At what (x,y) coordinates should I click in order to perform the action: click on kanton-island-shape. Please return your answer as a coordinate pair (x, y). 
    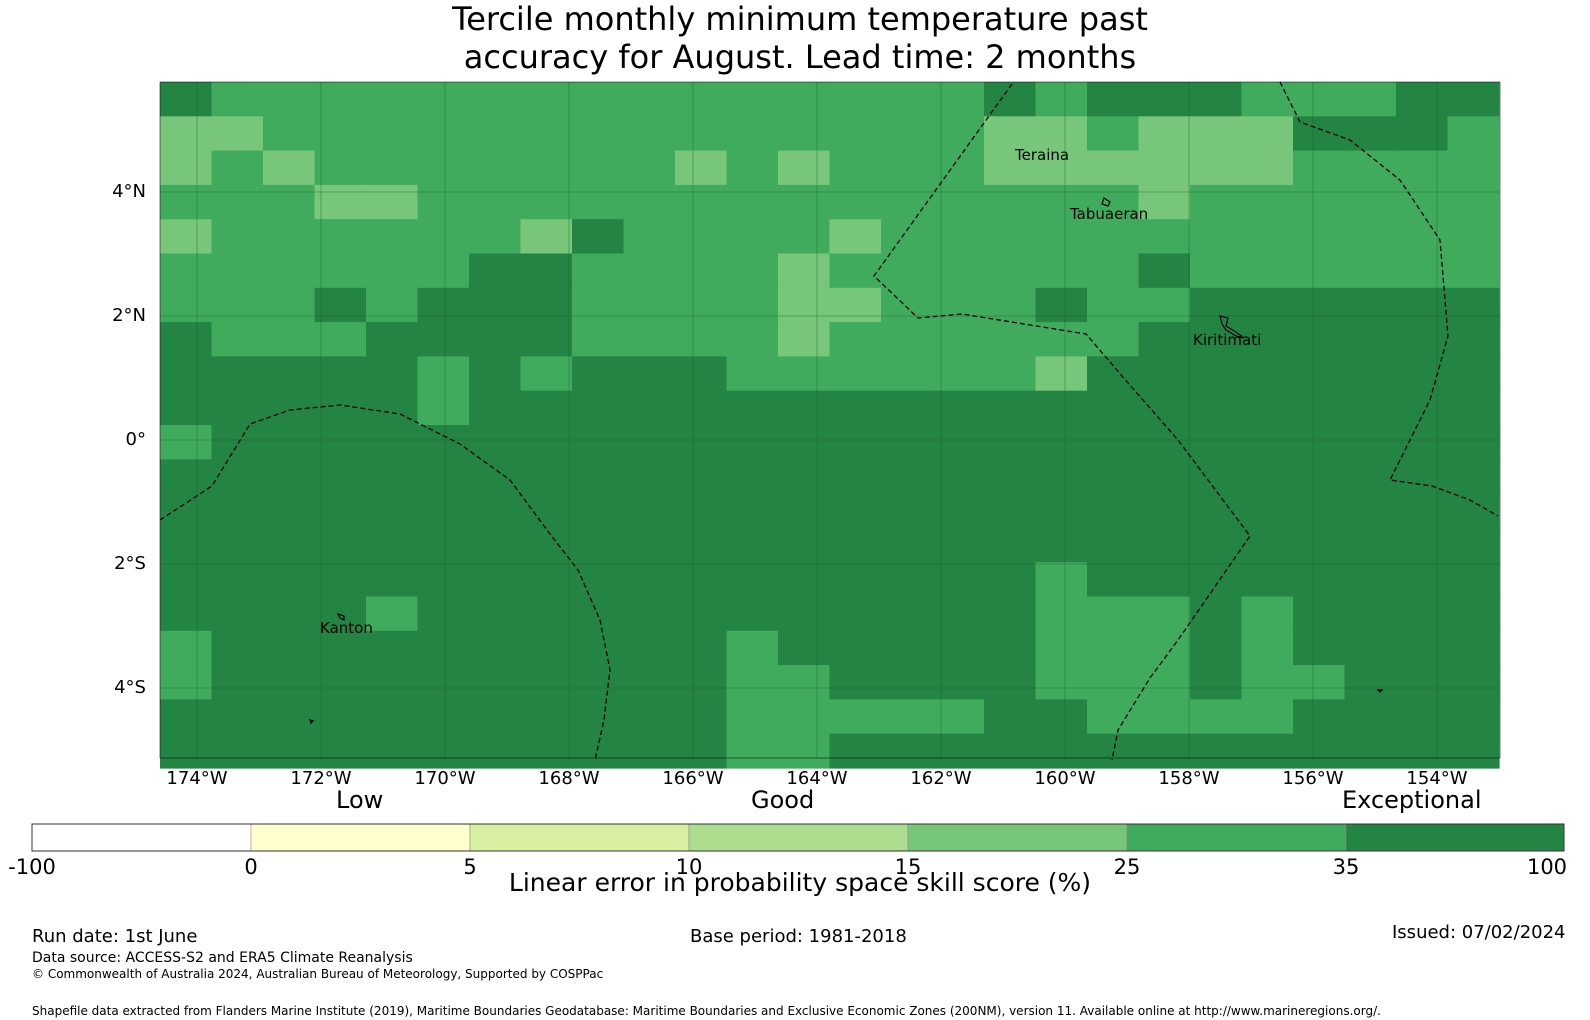
    Looking at the image, I should click on (340, 616).